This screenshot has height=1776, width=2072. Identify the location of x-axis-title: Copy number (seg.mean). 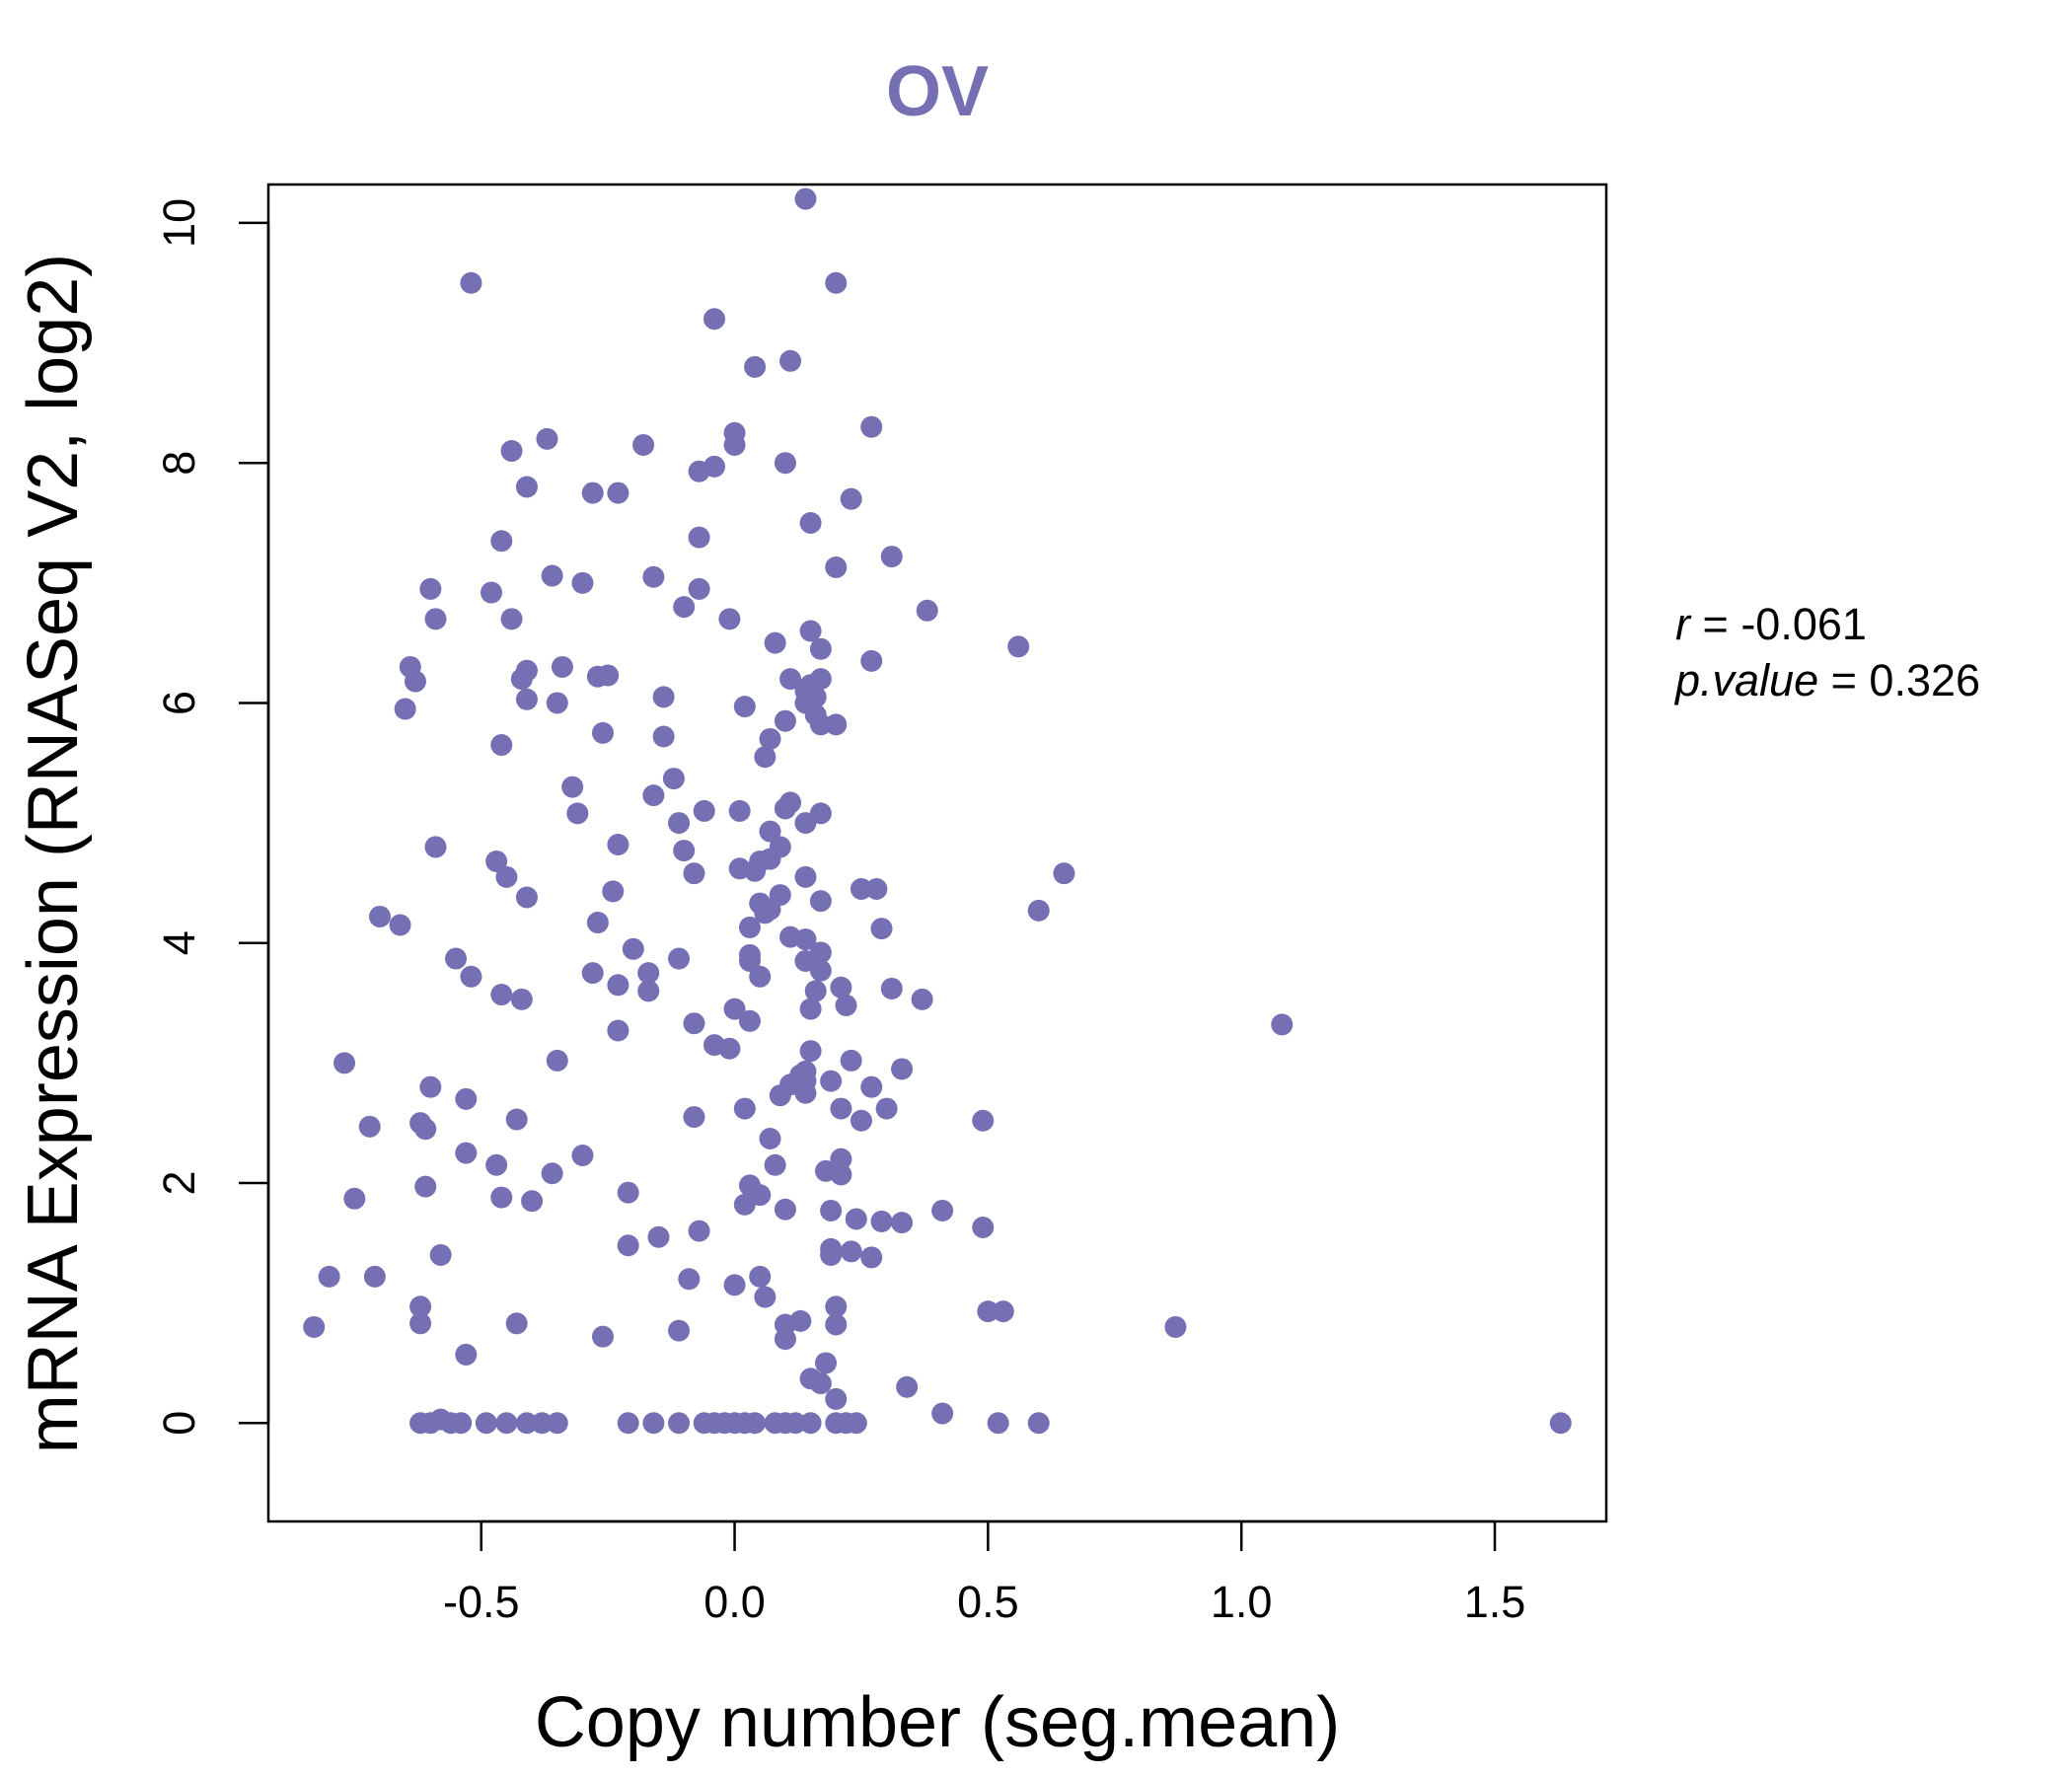
(938, 1722).